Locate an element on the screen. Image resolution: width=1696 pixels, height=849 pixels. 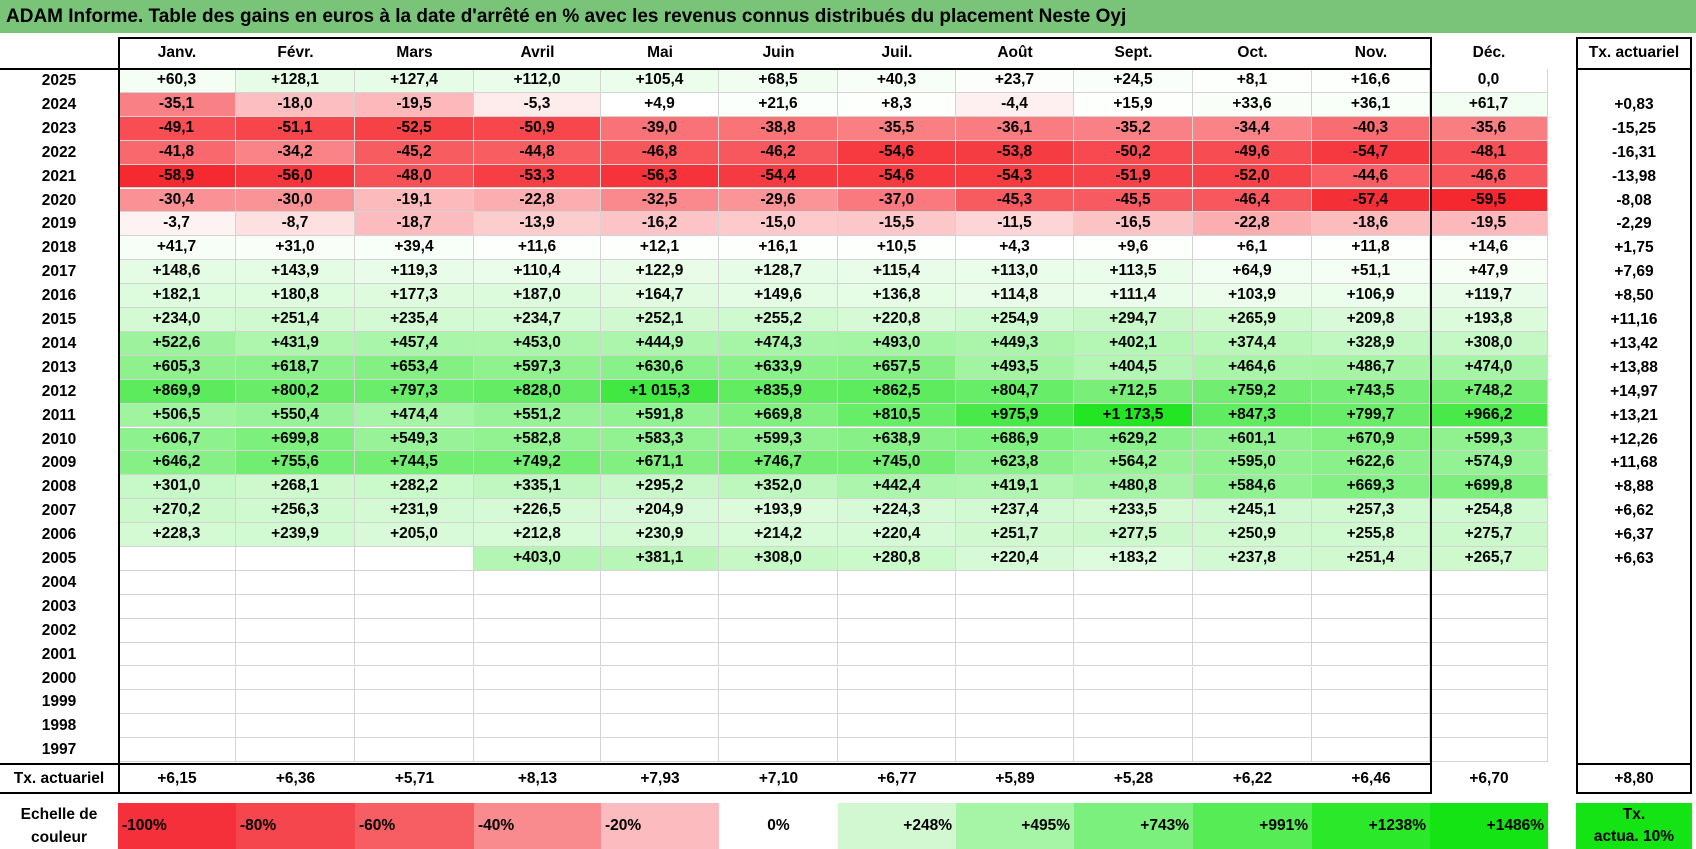
scale-swatch: -40% is located at coordinates (537, 826).